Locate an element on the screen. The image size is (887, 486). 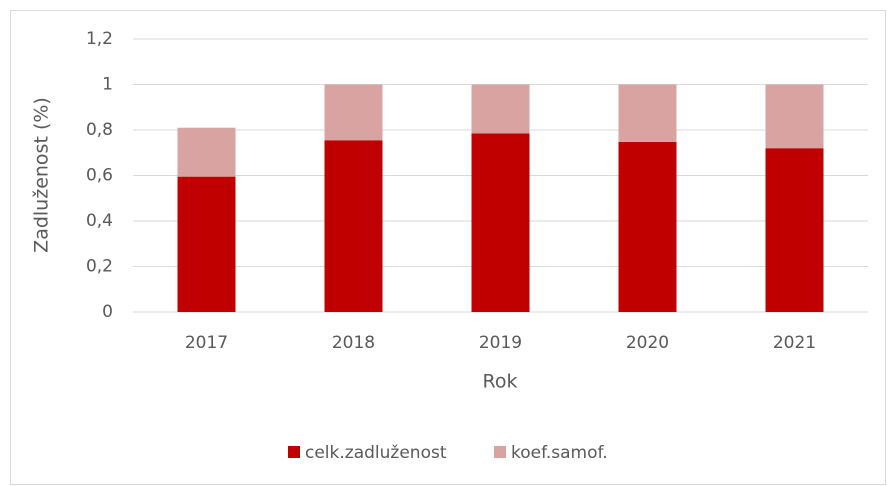
y-tick-label: 0 is located at coordinates (107, 312).